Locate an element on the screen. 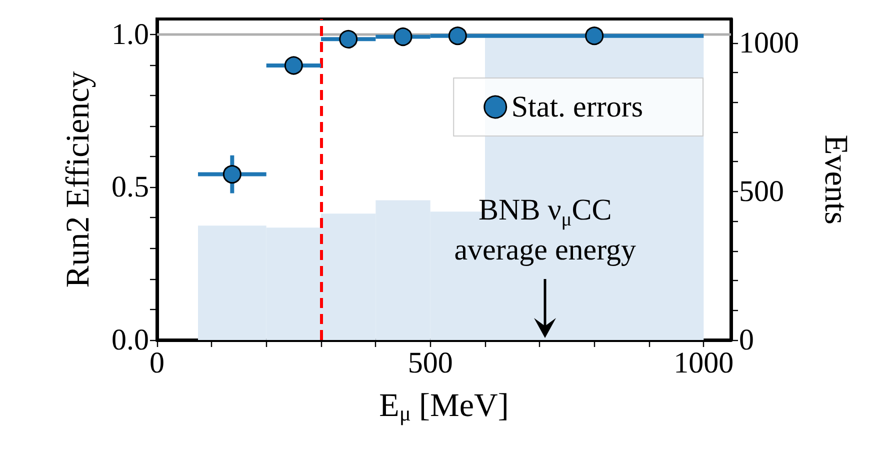 This screenshot has width=892, height=459. legend-label: Stat. errors is located at coordinates (577, 107).